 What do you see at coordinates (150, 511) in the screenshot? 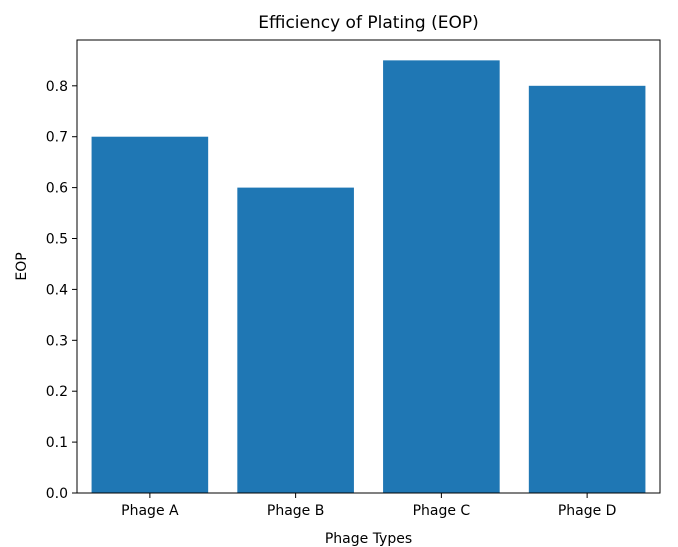
I see `x-tick-label: Phage A` at bounding box center [150, 511].